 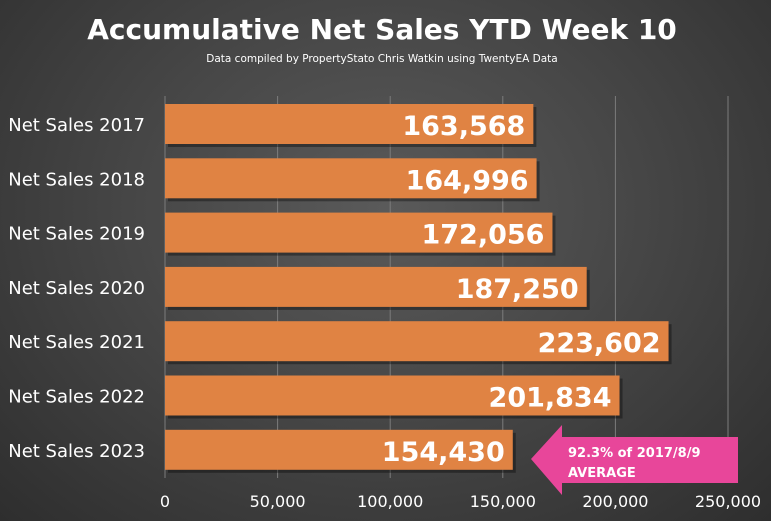 I want to click on callout-arrow: 92.3% of 2017/8/9 AVERAGE, so click(x=634, y=460).